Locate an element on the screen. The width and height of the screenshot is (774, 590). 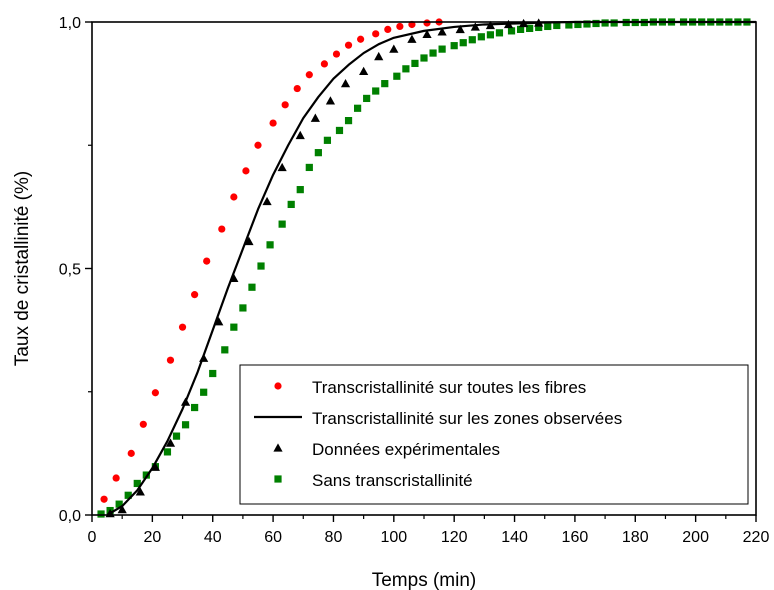
x-tick-label: 0 is located at coordinates (92, 537).